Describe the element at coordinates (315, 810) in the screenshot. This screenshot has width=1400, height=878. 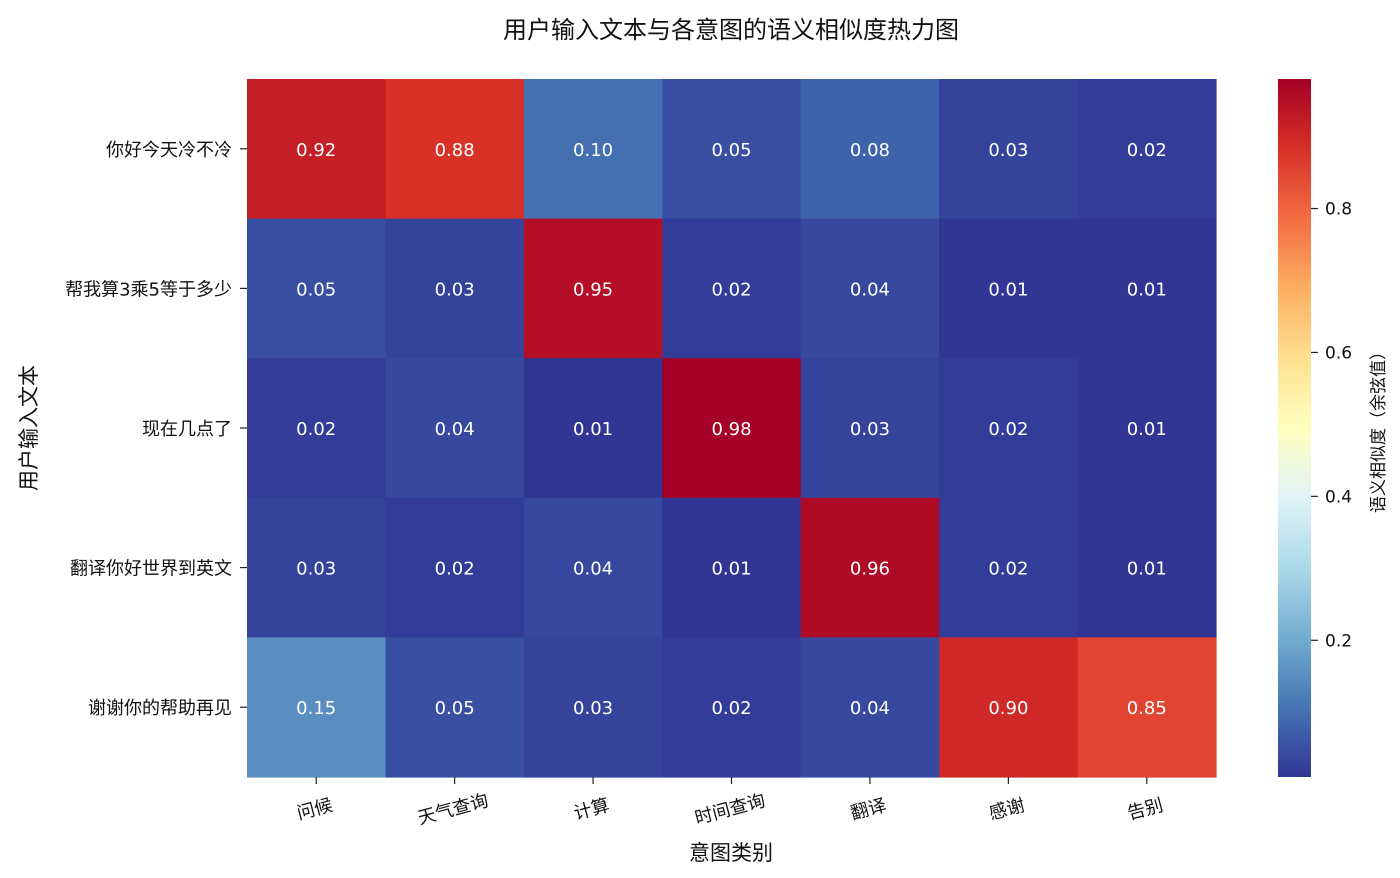
I see `x-tick-label: 问候` at that location.